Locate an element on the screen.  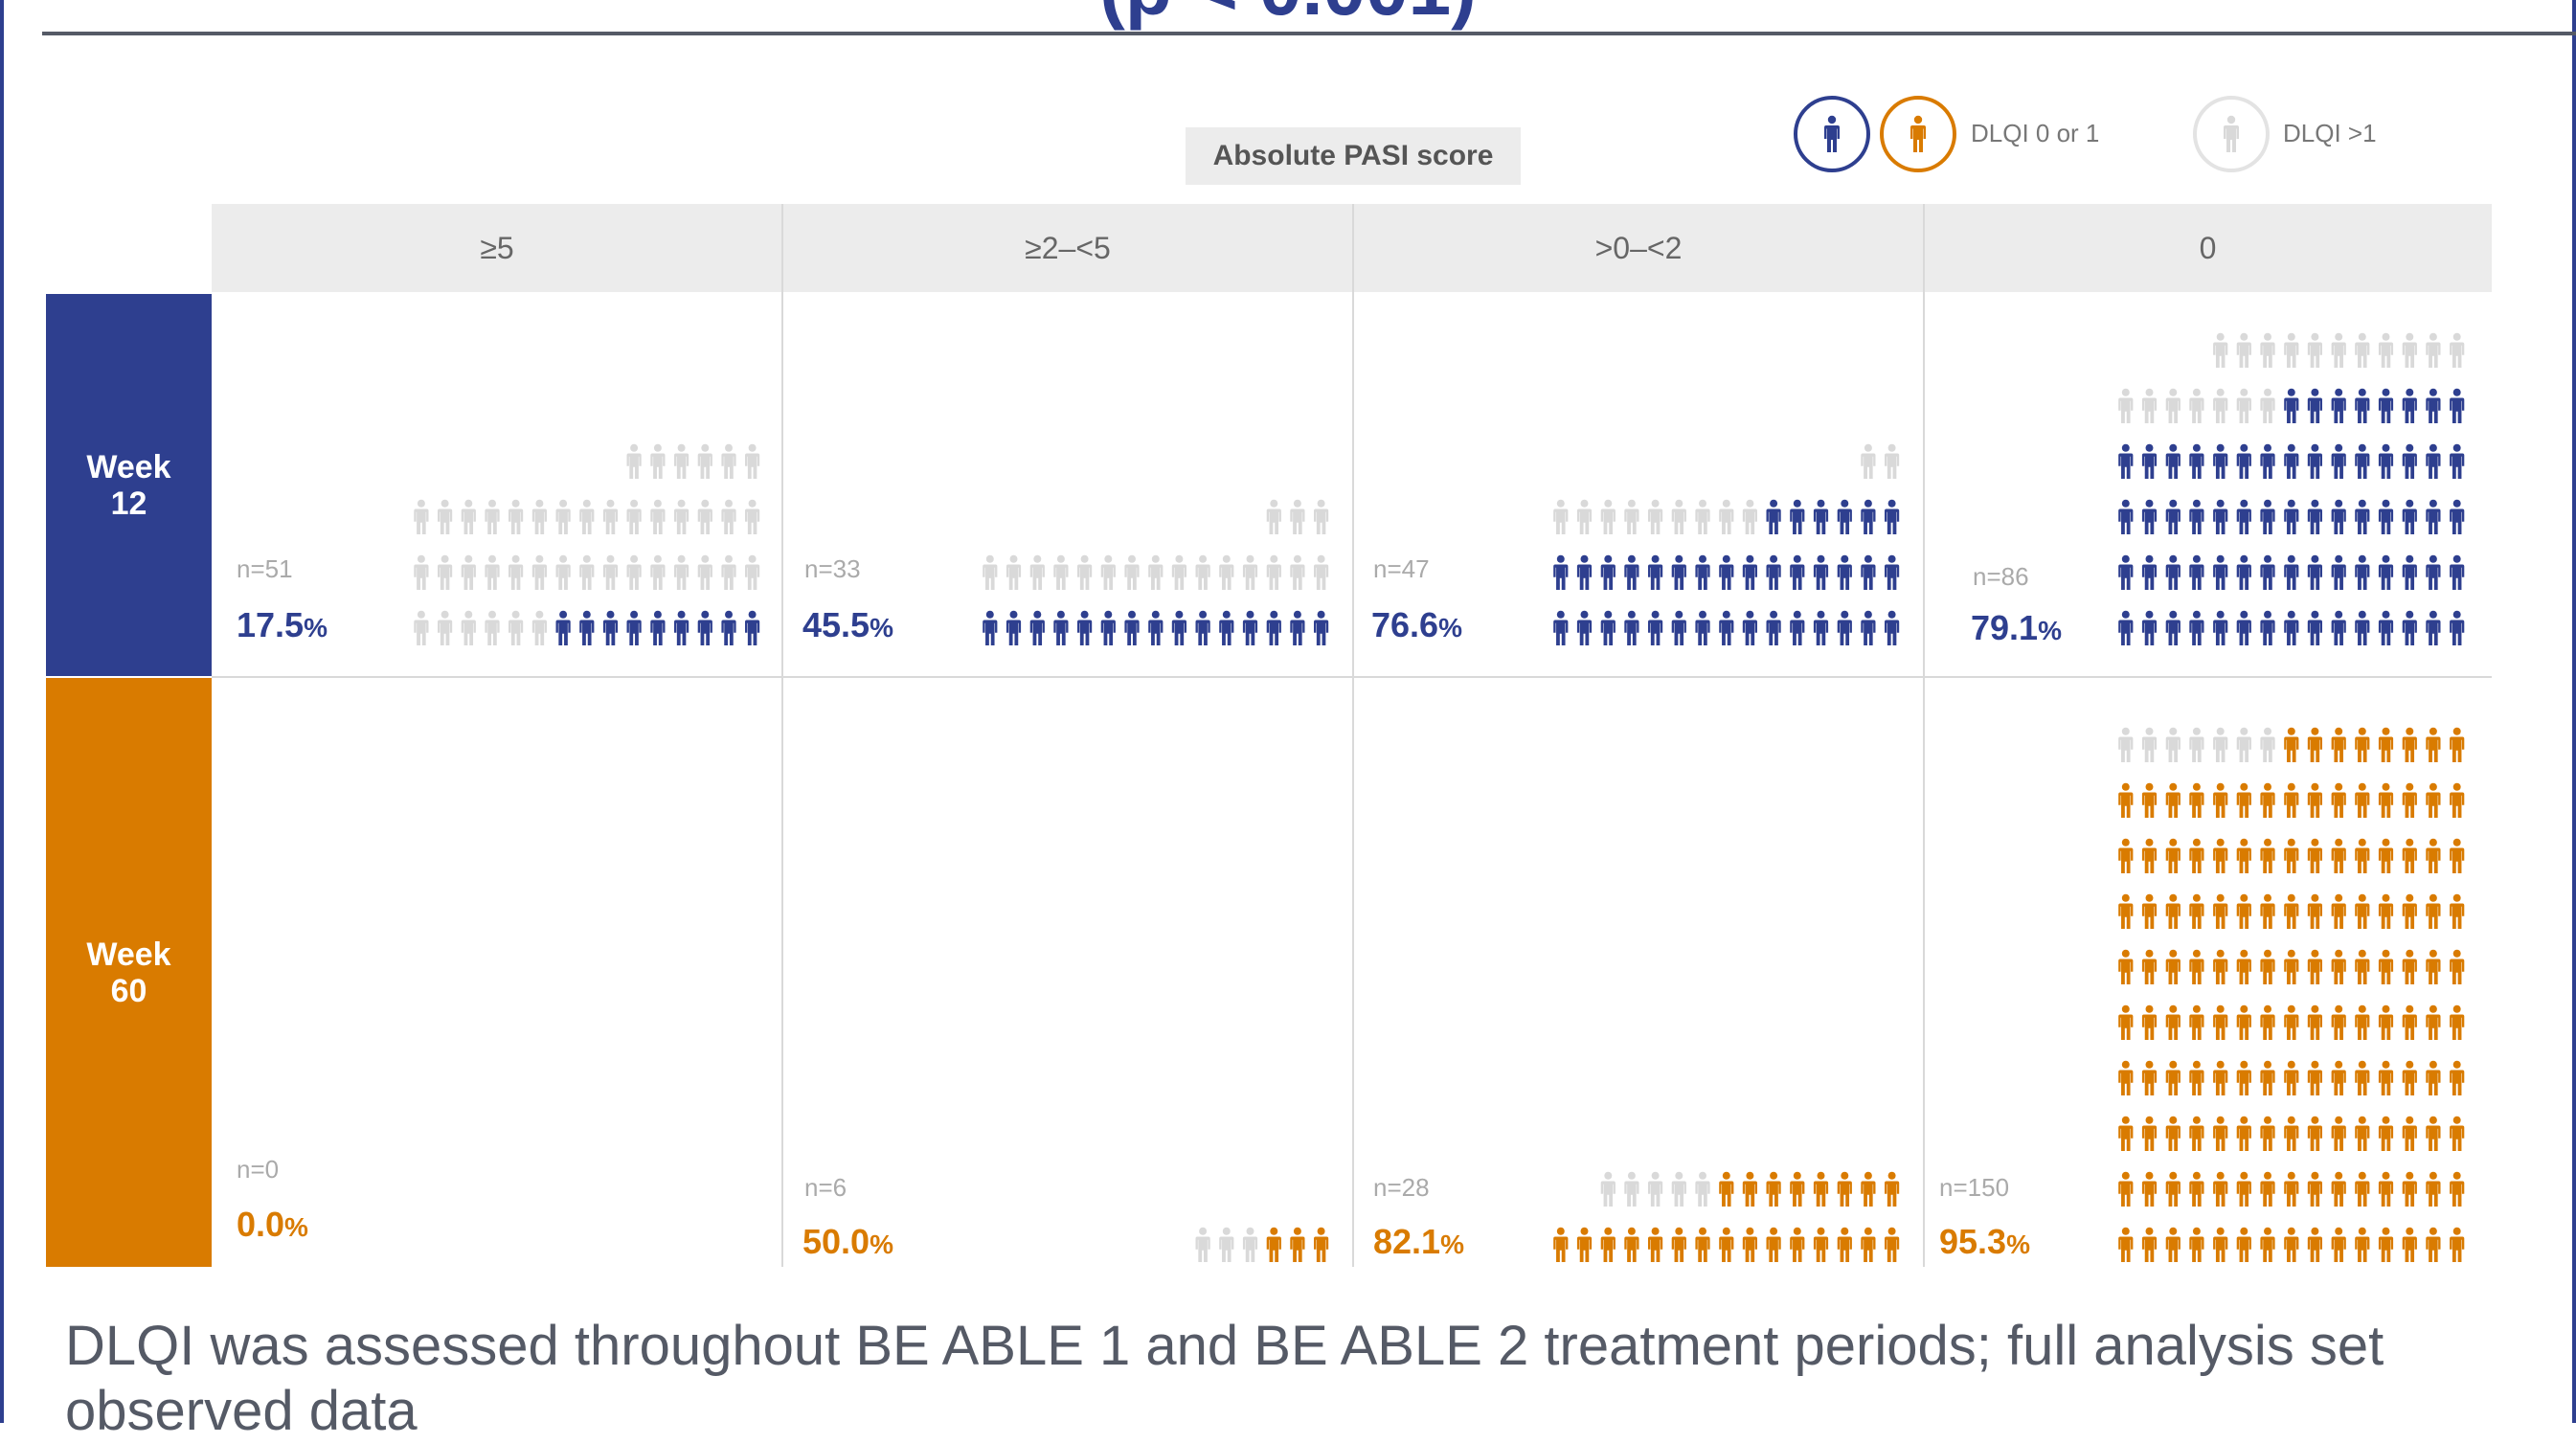
legend-nonresponder-label: DLQI >1 is located at coordinates (2330, 133).